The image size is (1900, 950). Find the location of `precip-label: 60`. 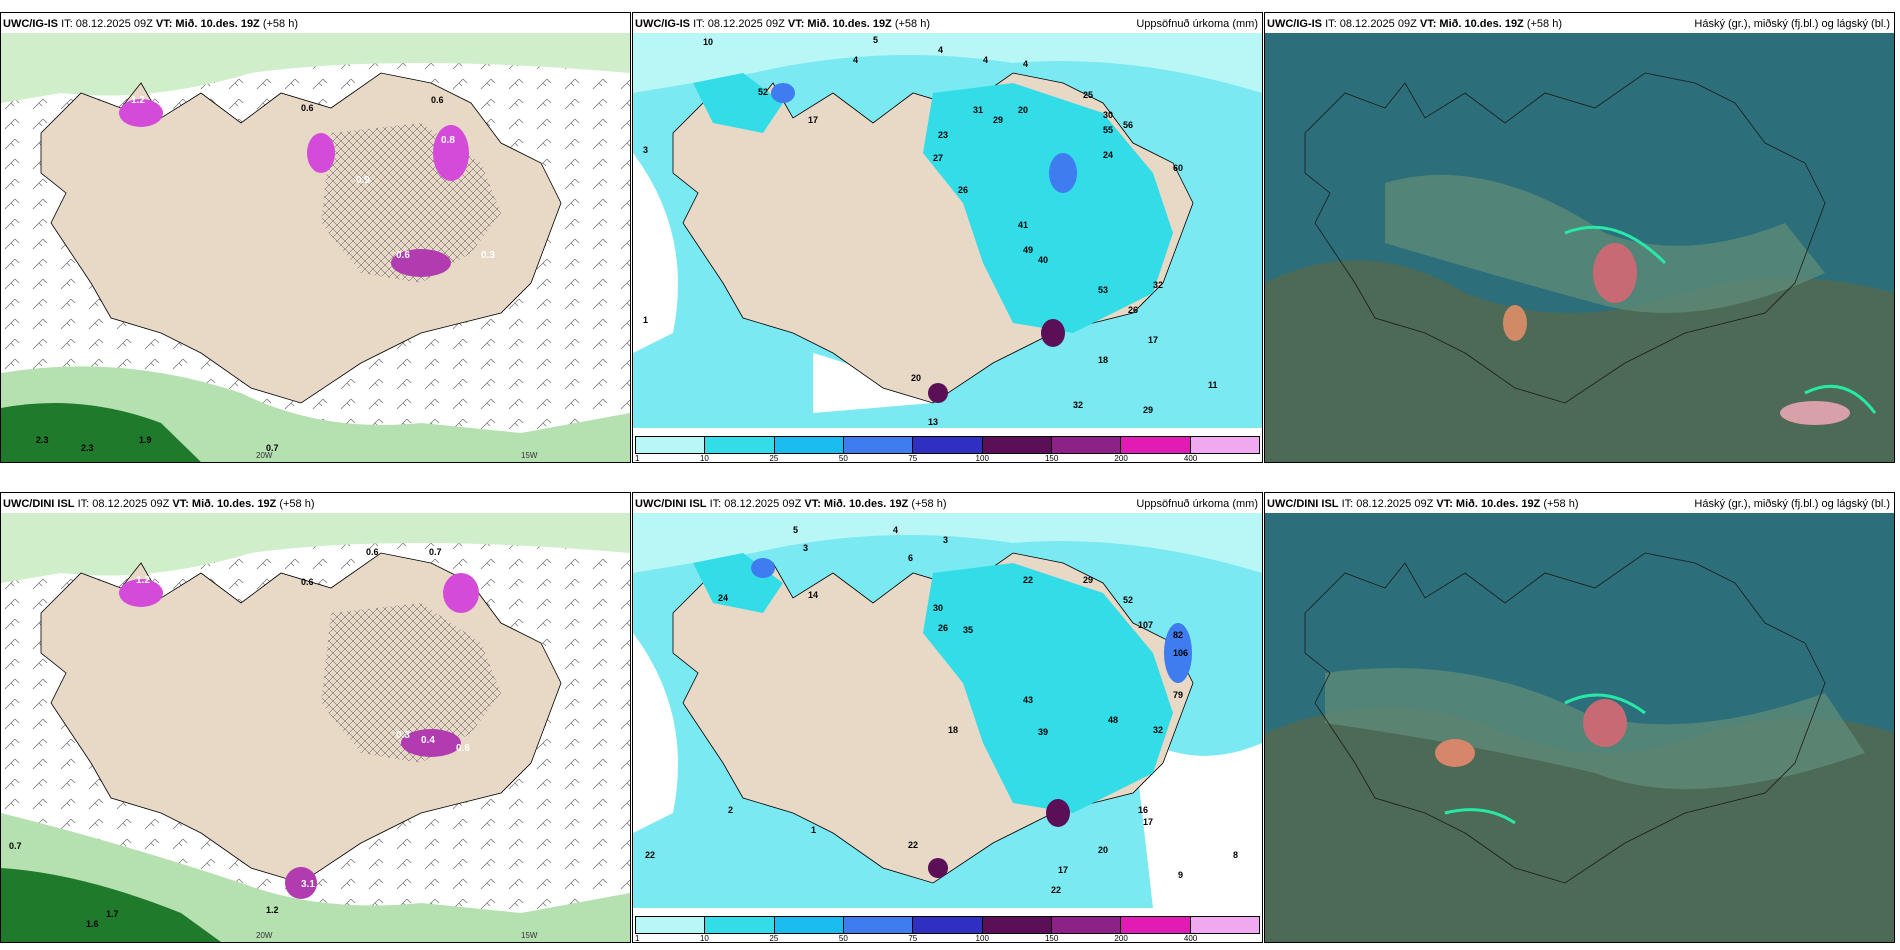

precip-label: 60 is located at coordinates (1178, 168).